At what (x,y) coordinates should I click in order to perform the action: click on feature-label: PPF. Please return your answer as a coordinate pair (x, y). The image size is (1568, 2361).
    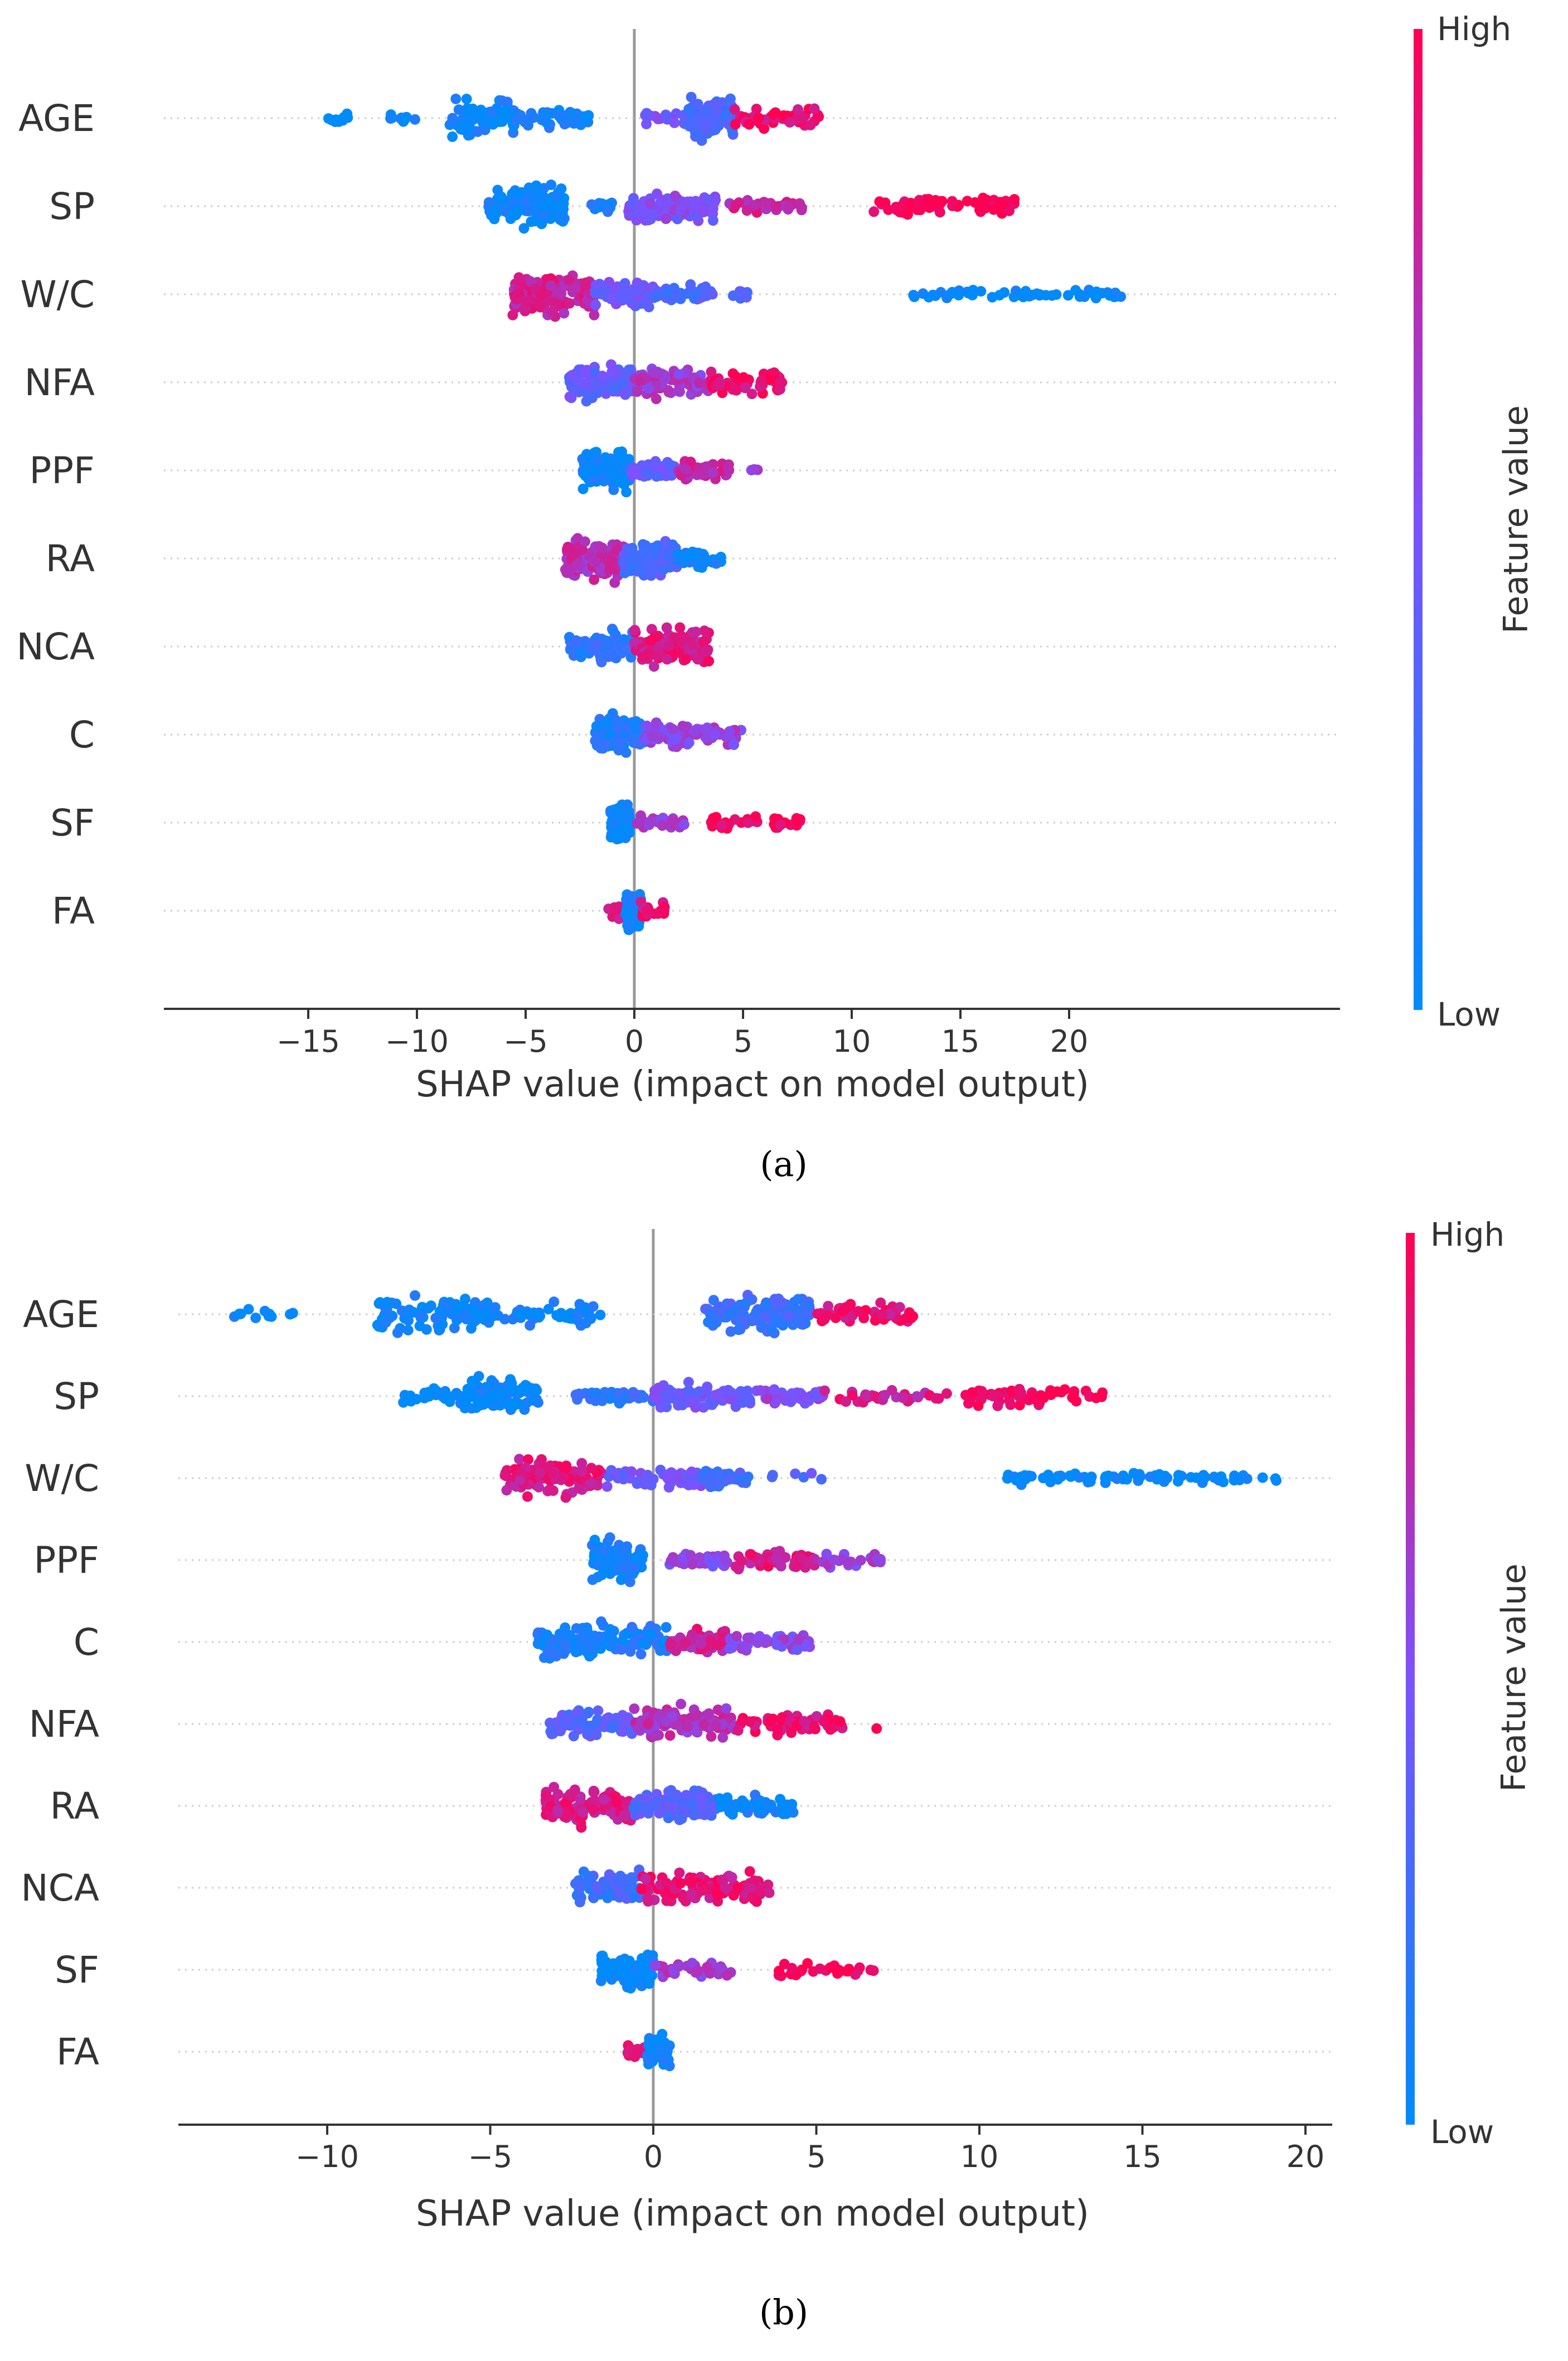
    Looking at the image, I should click on (66, 1560).